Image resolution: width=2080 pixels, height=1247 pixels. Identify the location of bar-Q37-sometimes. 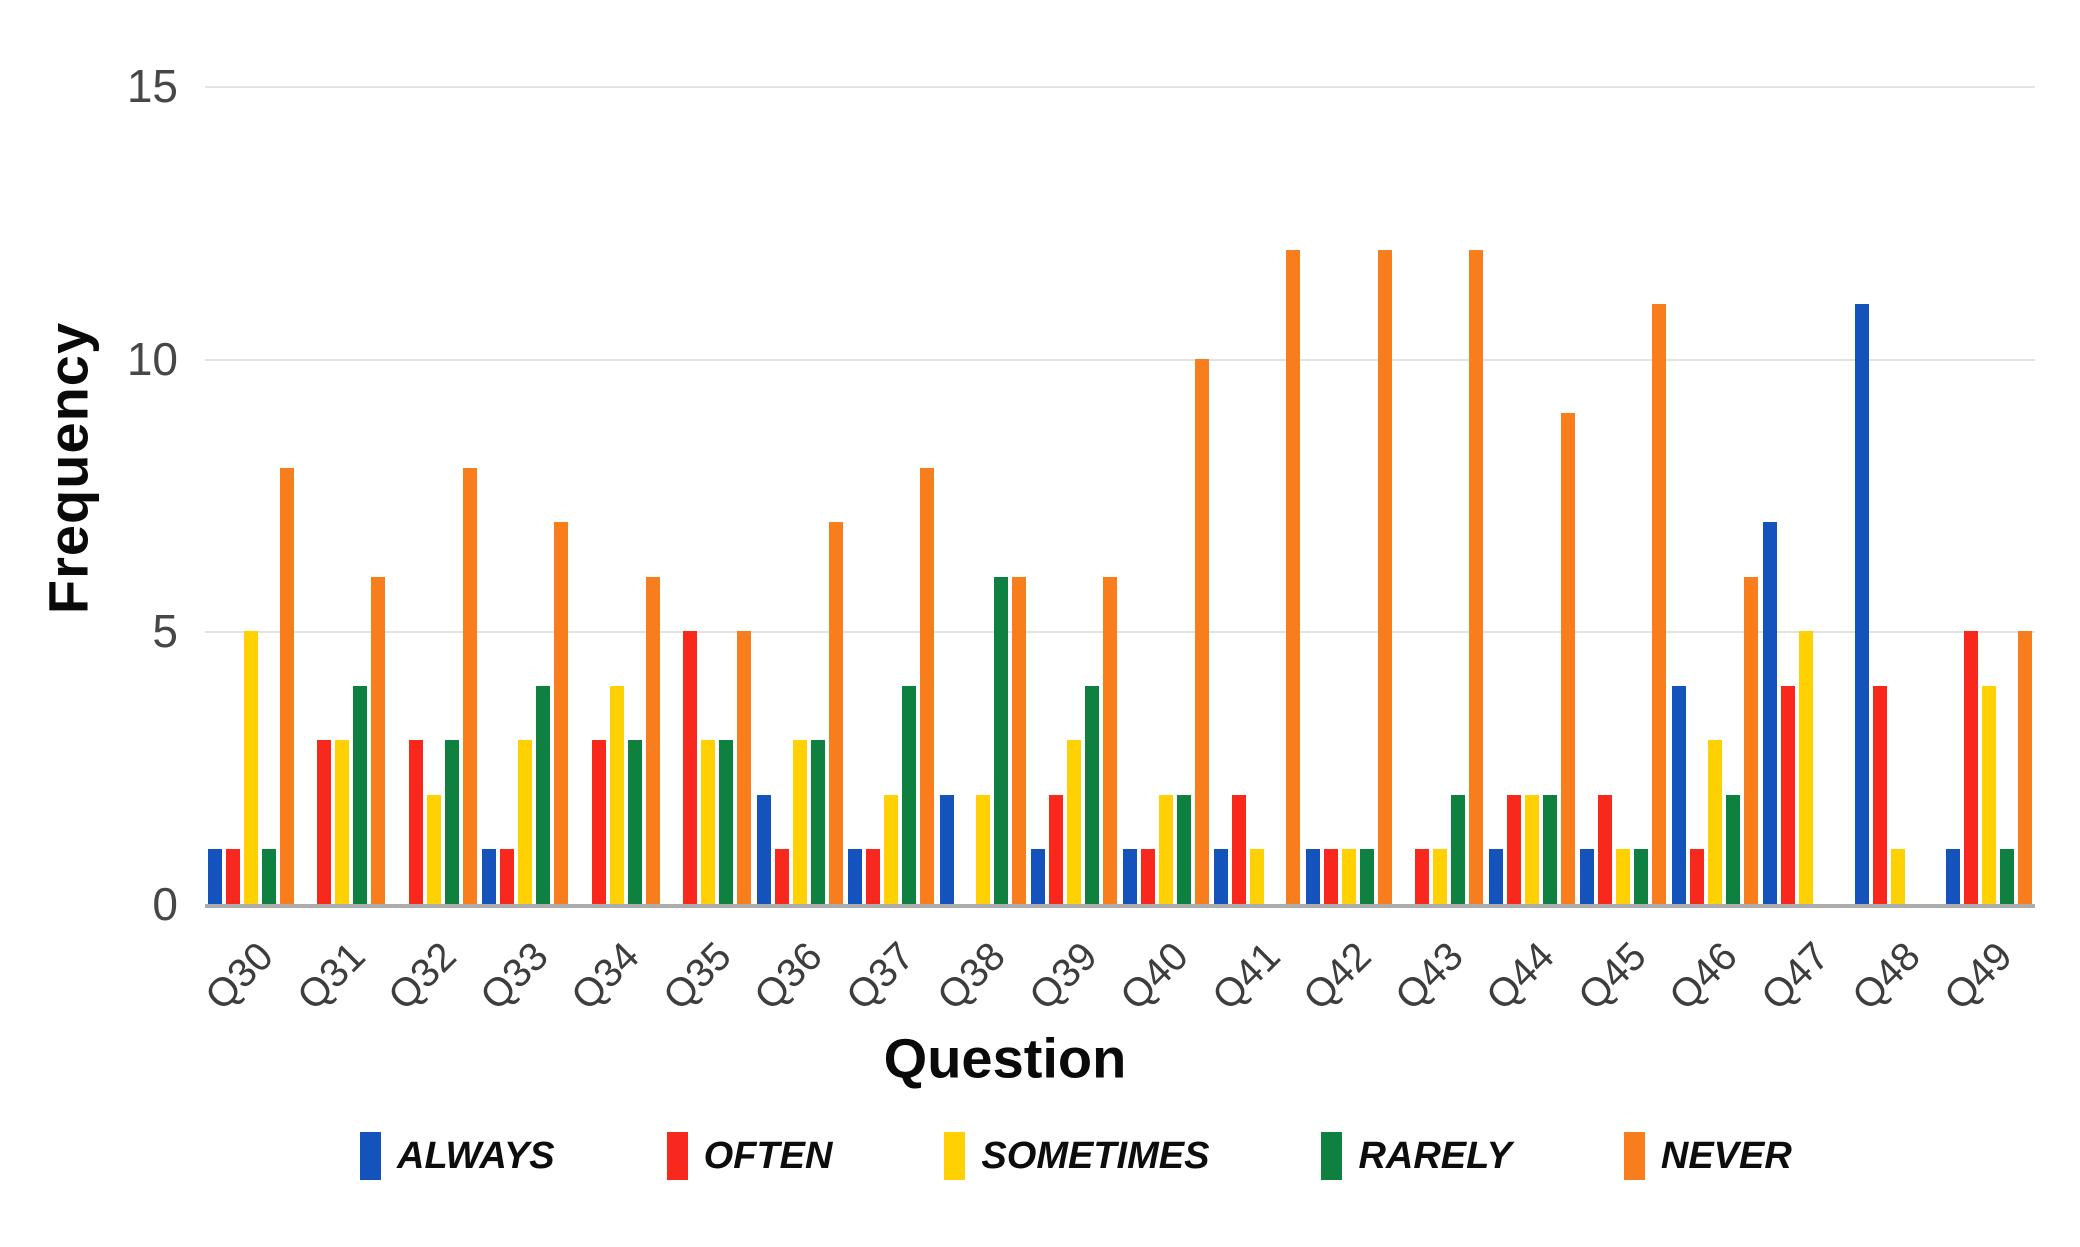
(891, 849).